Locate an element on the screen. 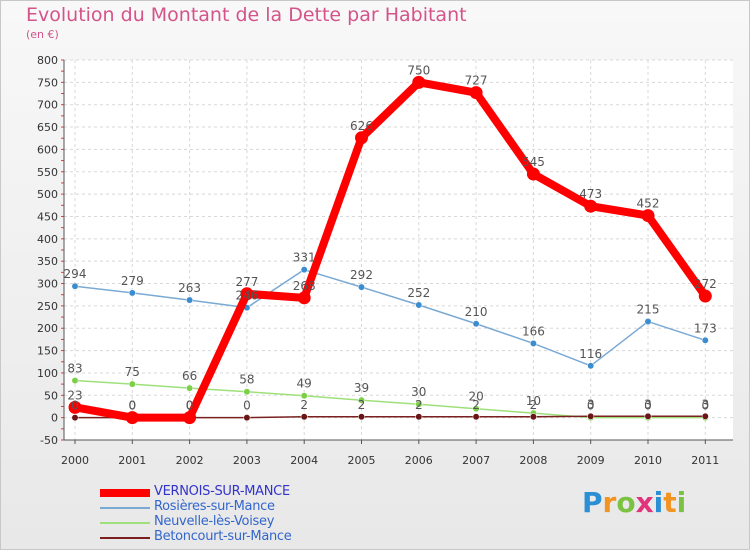 This screenshot has width=750, height=550. data-label-rosieres-sur-mance: 215 is located at coordinates (648, 310).